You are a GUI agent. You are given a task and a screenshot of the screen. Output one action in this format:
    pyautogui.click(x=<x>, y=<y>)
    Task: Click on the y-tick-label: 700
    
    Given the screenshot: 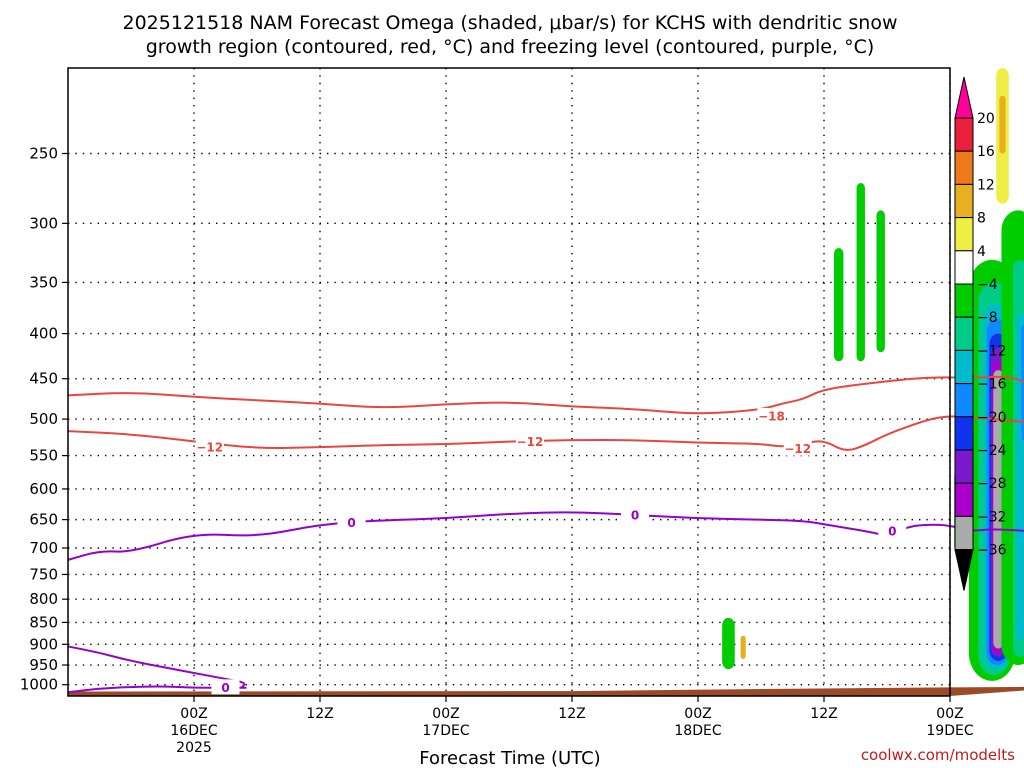 What is the action you would take?
    pyautogui.click(x=43, y=548)
    